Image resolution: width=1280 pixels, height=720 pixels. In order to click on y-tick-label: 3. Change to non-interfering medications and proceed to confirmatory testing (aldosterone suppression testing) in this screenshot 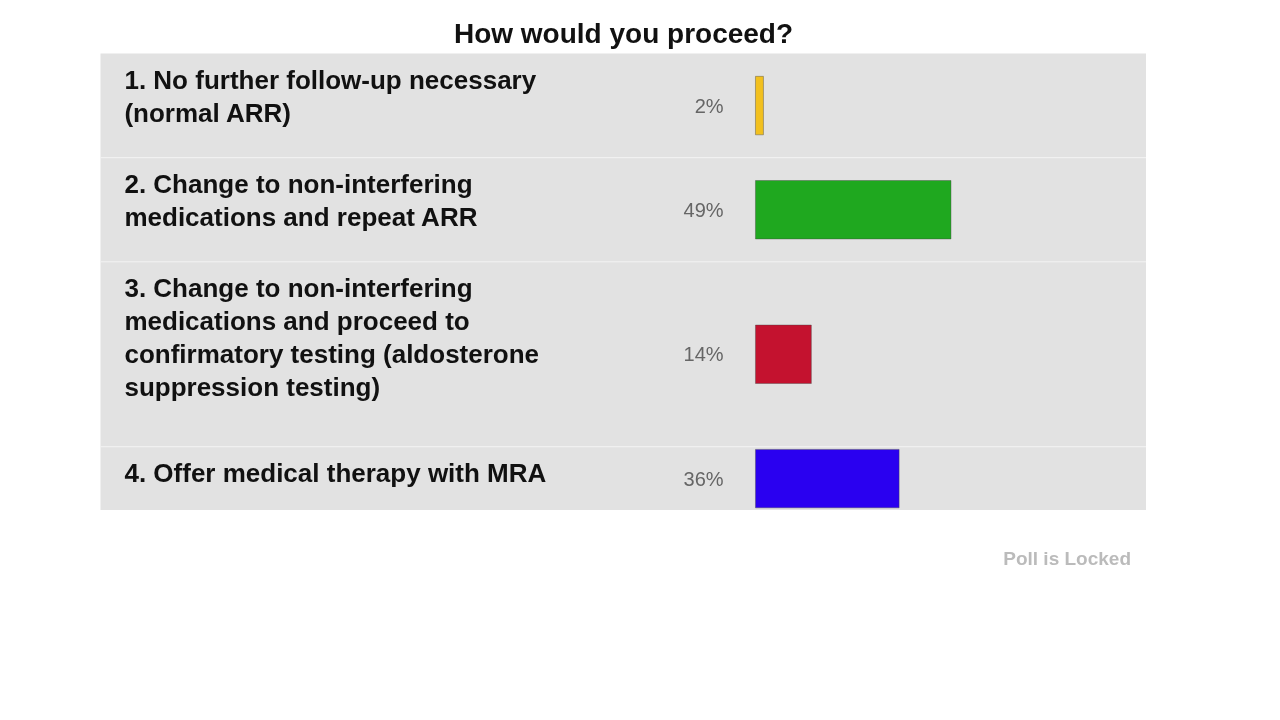, I will do `click(332, 338)`.